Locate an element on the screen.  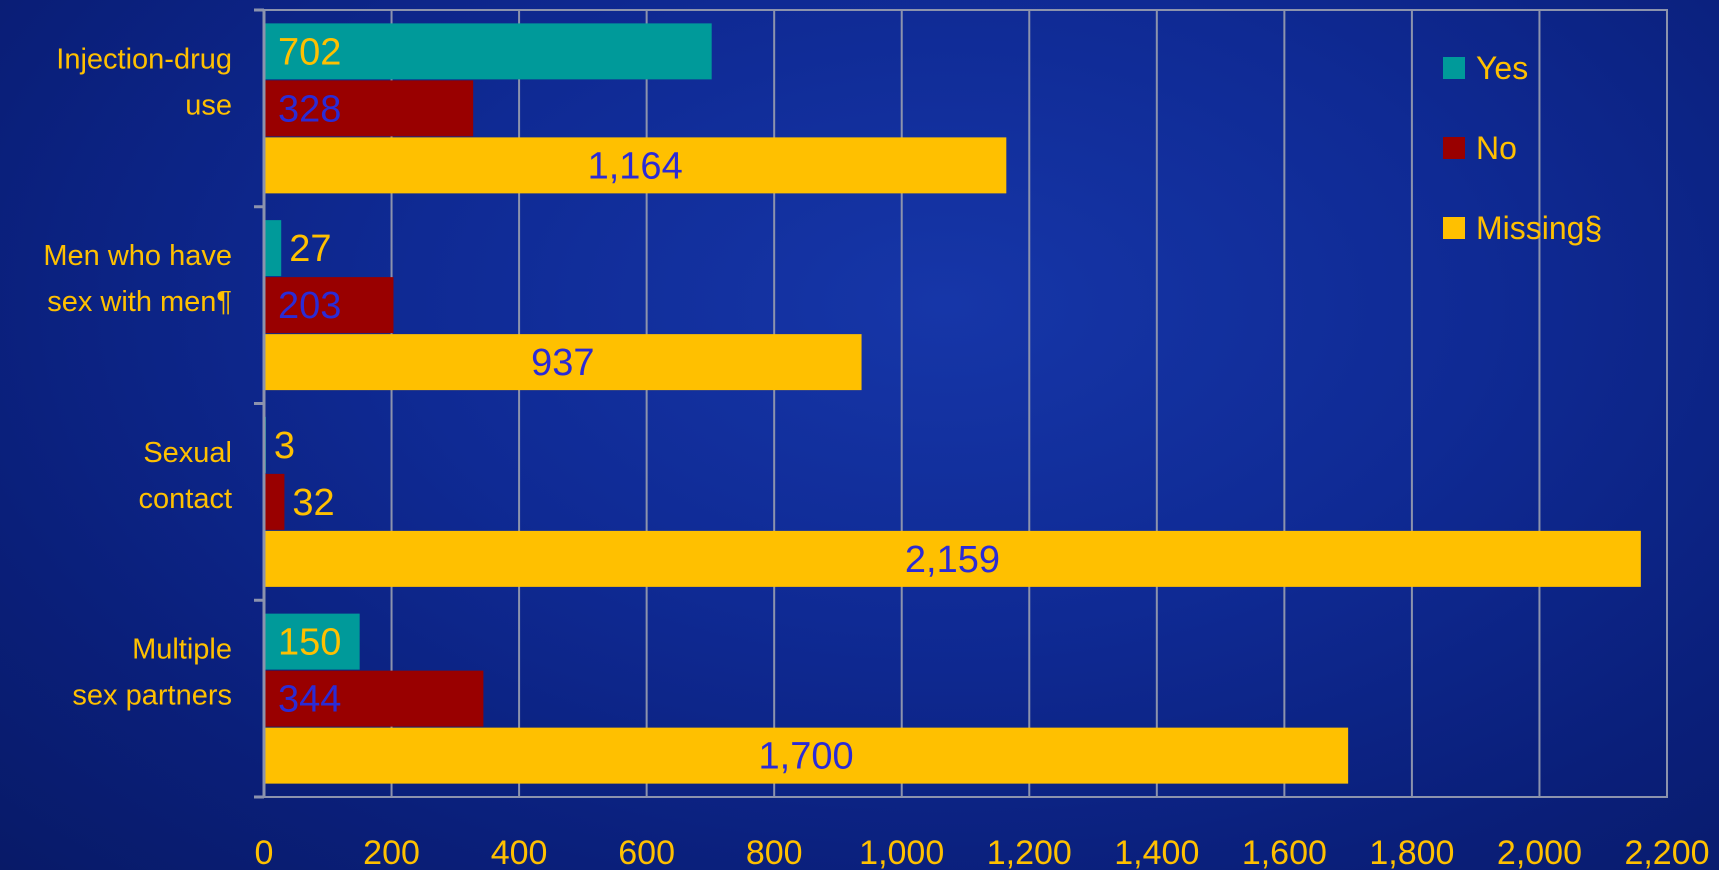
x-tick-label-1000: 1,000 is located at coordinates (901, 852).